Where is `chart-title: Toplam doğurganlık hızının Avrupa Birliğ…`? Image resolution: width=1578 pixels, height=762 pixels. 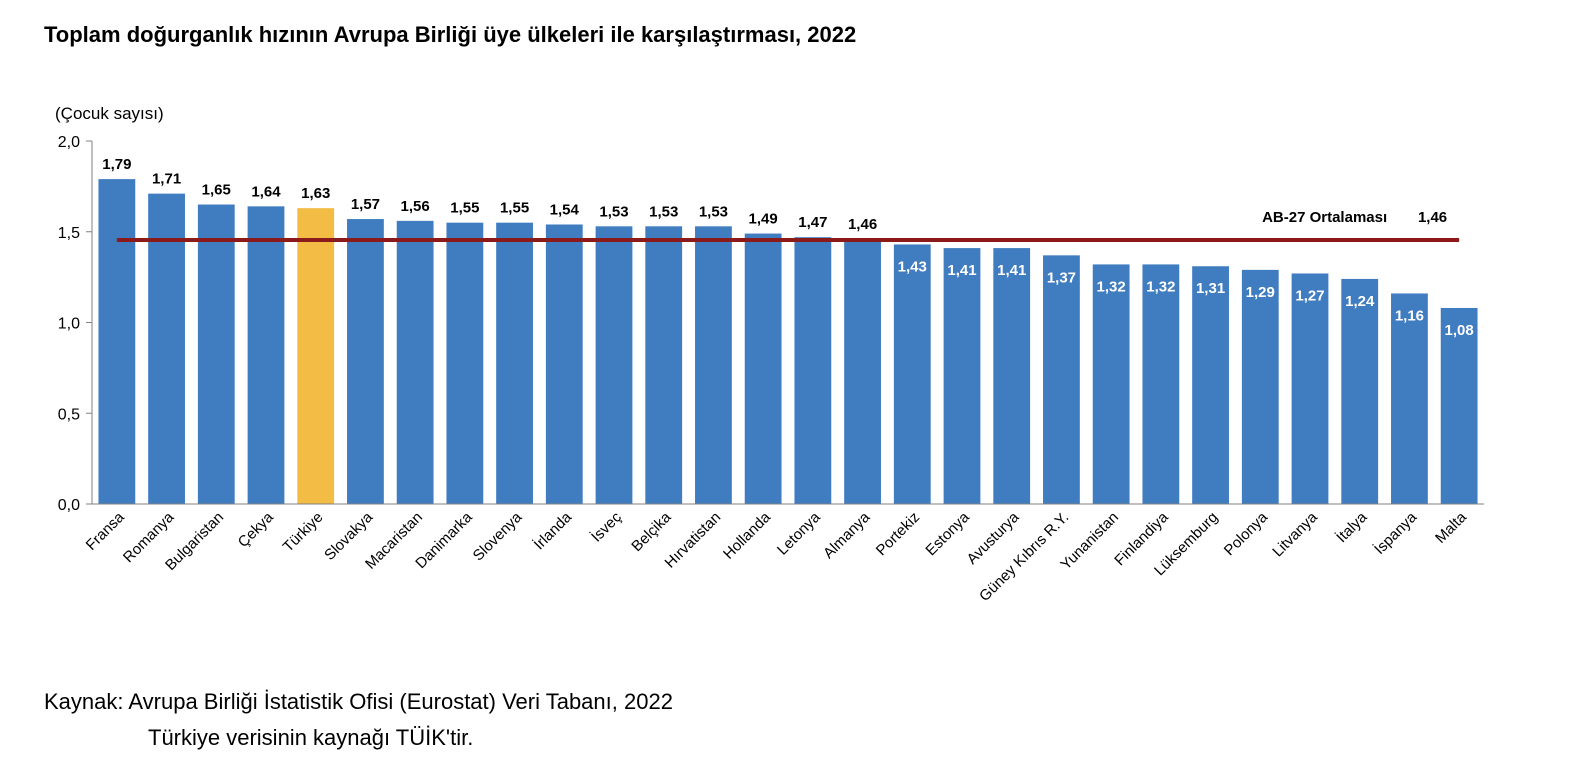 chart-title: Toplam doğurganlık hızının Avrupa Birliğ… is located at coordinates (450, 34).